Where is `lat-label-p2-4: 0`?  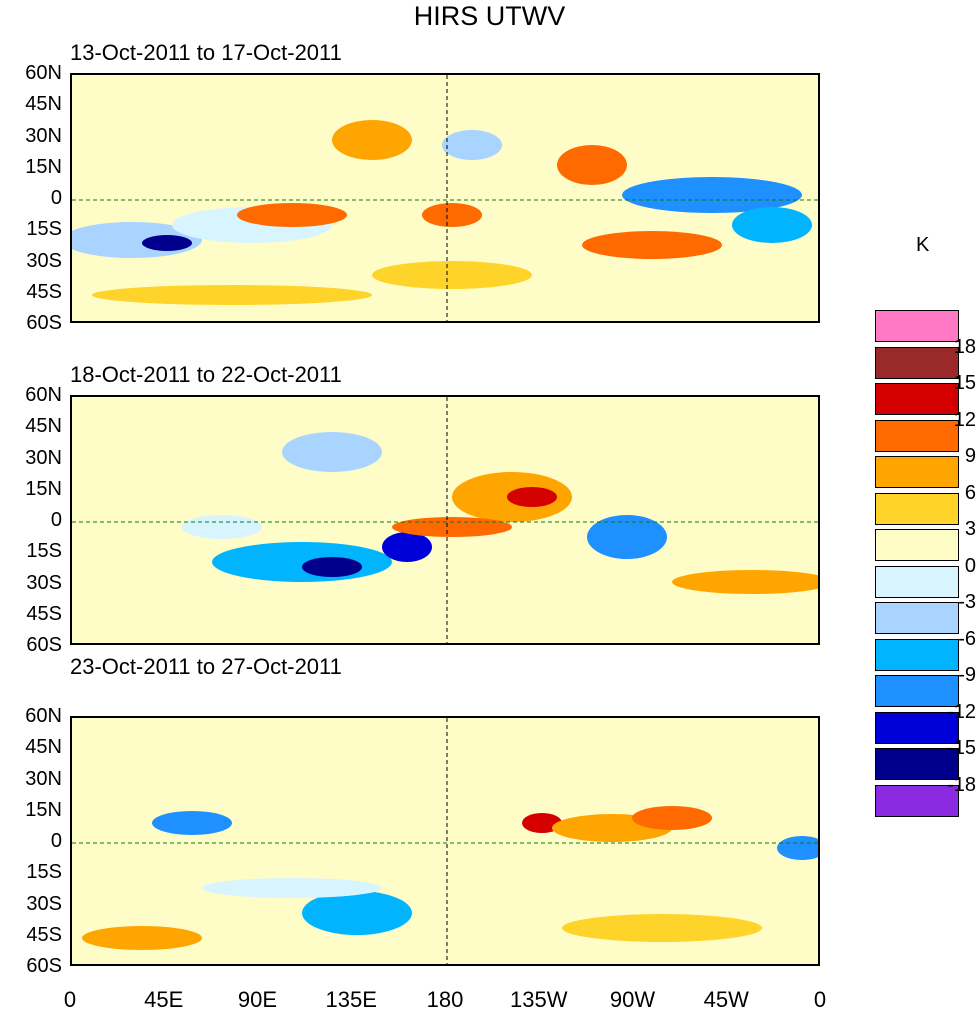
lat-label-p2-4: 0 is located at coordinates (56, 520).